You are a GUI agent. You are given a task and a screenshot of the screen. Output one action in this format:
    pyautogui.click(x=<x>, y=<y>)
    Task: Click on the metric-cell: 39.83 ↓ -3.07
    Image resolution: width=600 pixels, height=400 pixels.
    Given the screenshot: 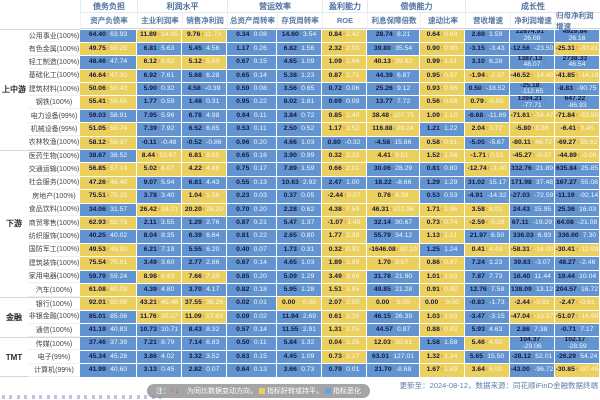 What is the action you would take?
    pyautogui.click(x=532, y=263)
    